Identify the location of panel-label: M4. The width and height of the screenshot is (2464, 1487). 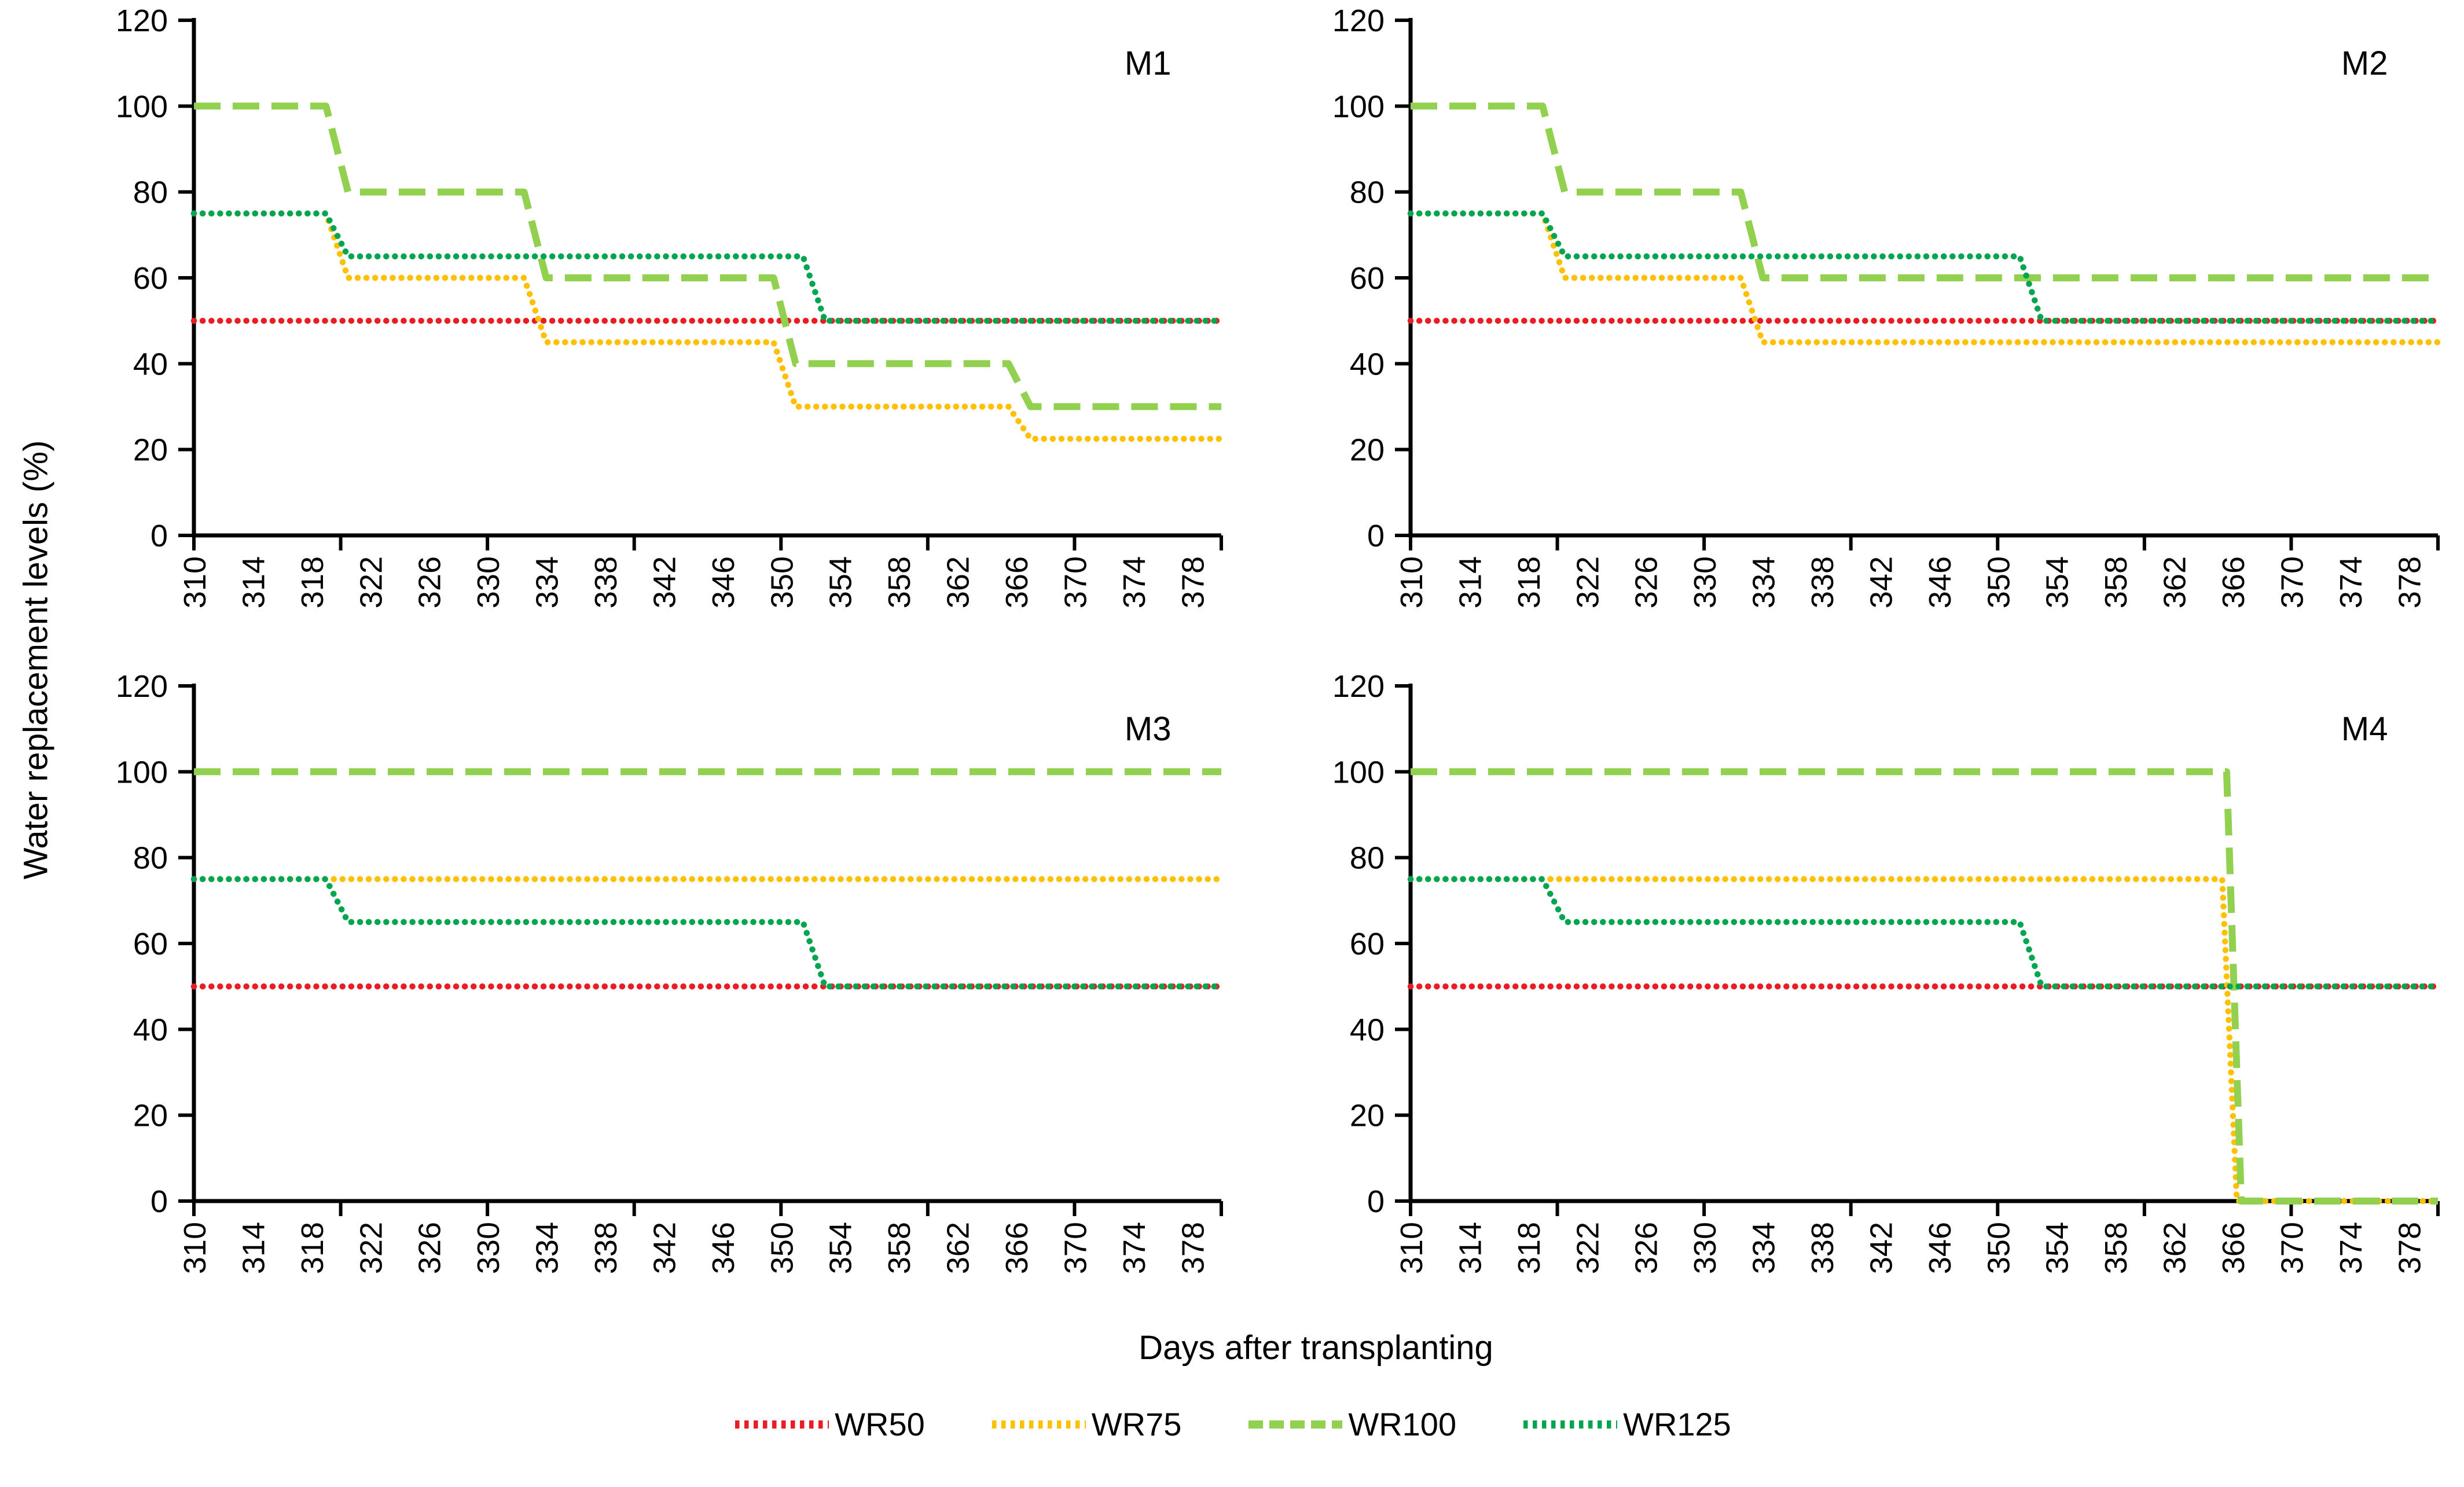
(2364, 729).